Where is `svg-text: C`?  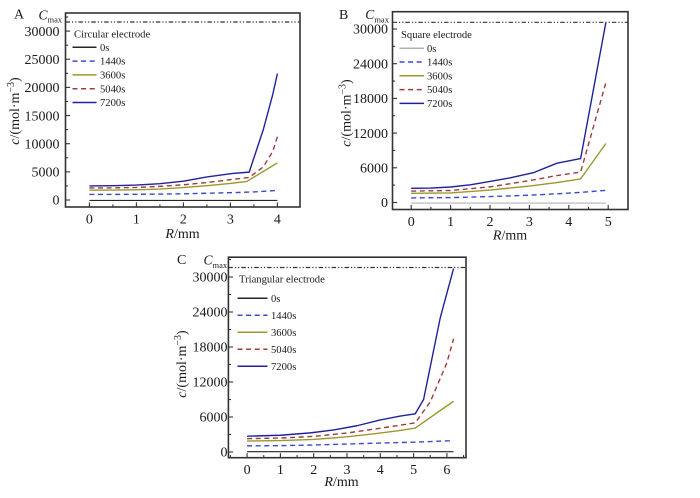
svg-text: C is located at coordinates (181, 260).